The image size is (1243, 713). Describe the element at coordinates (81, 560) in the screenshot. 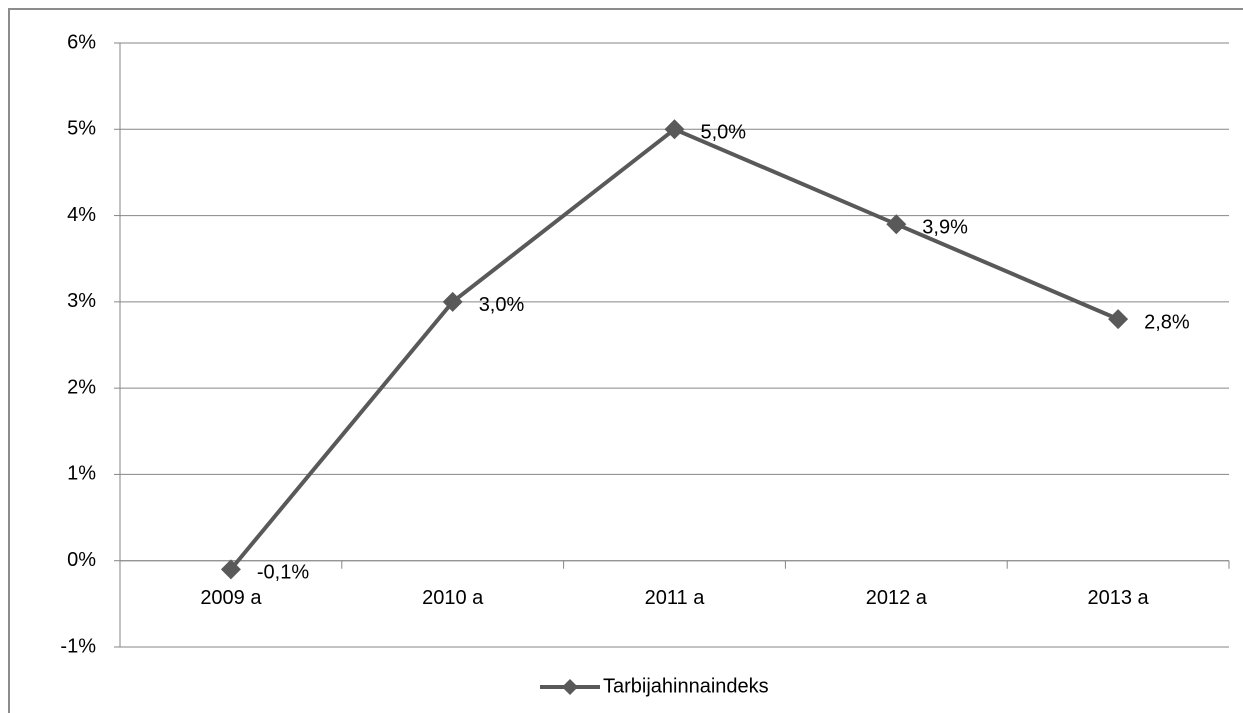

I see `y-tick-label: 0%` at that location.